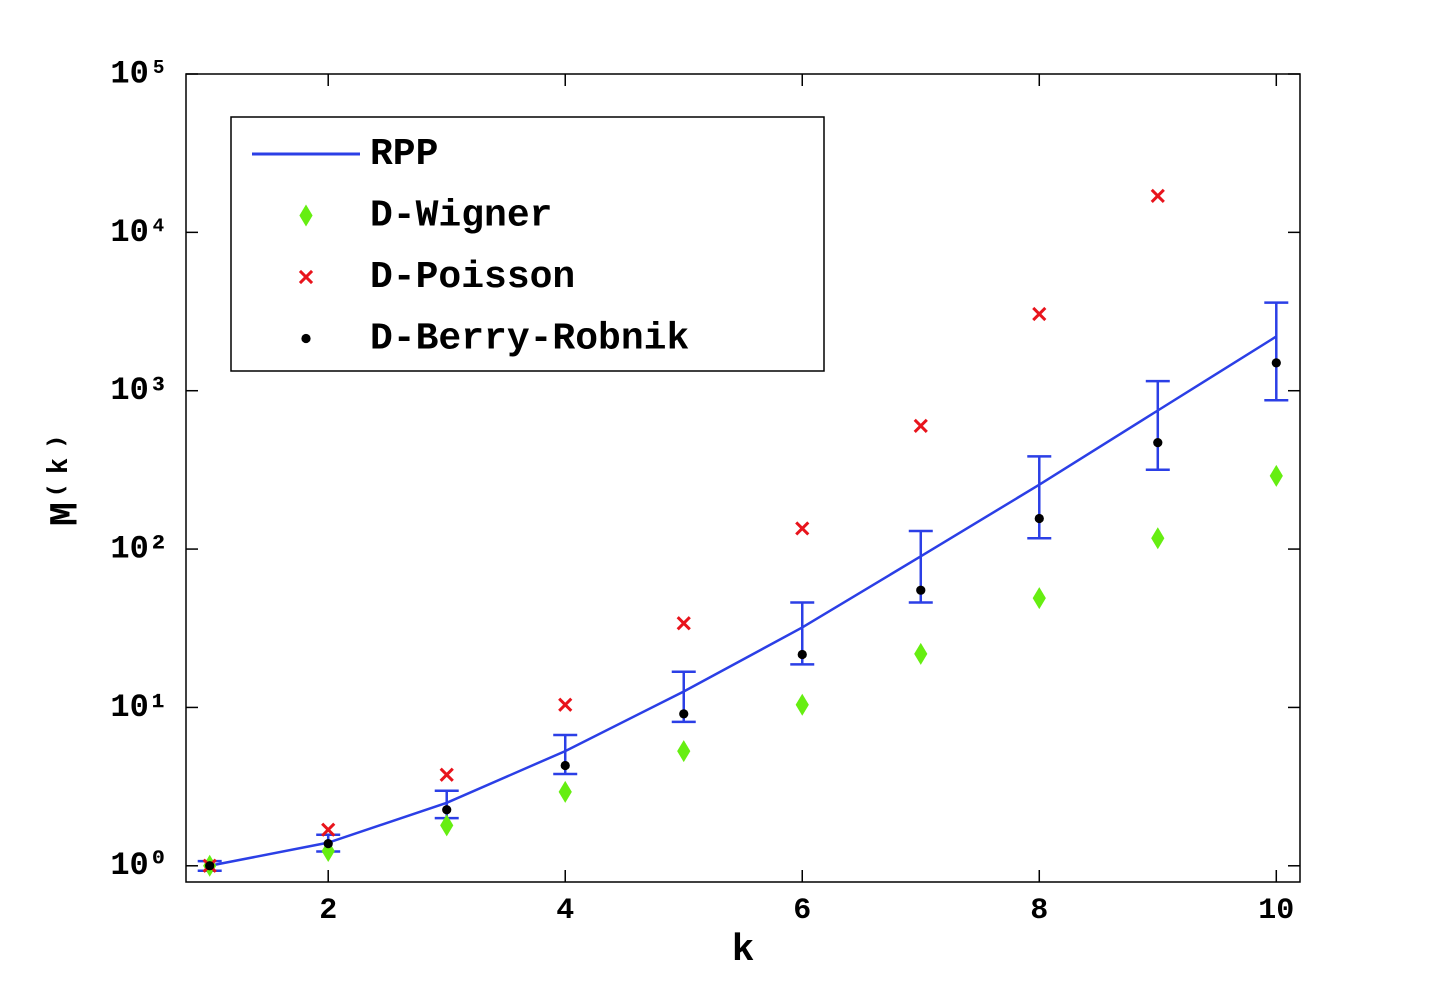 The image size is (1434, 992). What do you see at coordinates (139, 865) in the screenshot?
I see `y-tick-label: 10⁰` at bounding box center [139, 865].